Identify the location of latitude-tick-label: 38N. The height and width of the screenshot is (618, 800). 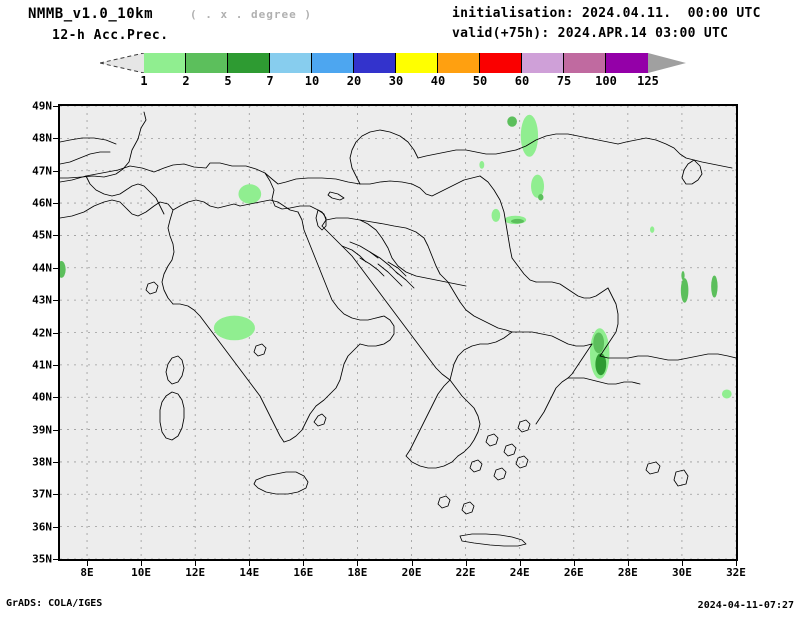
(42, 462).